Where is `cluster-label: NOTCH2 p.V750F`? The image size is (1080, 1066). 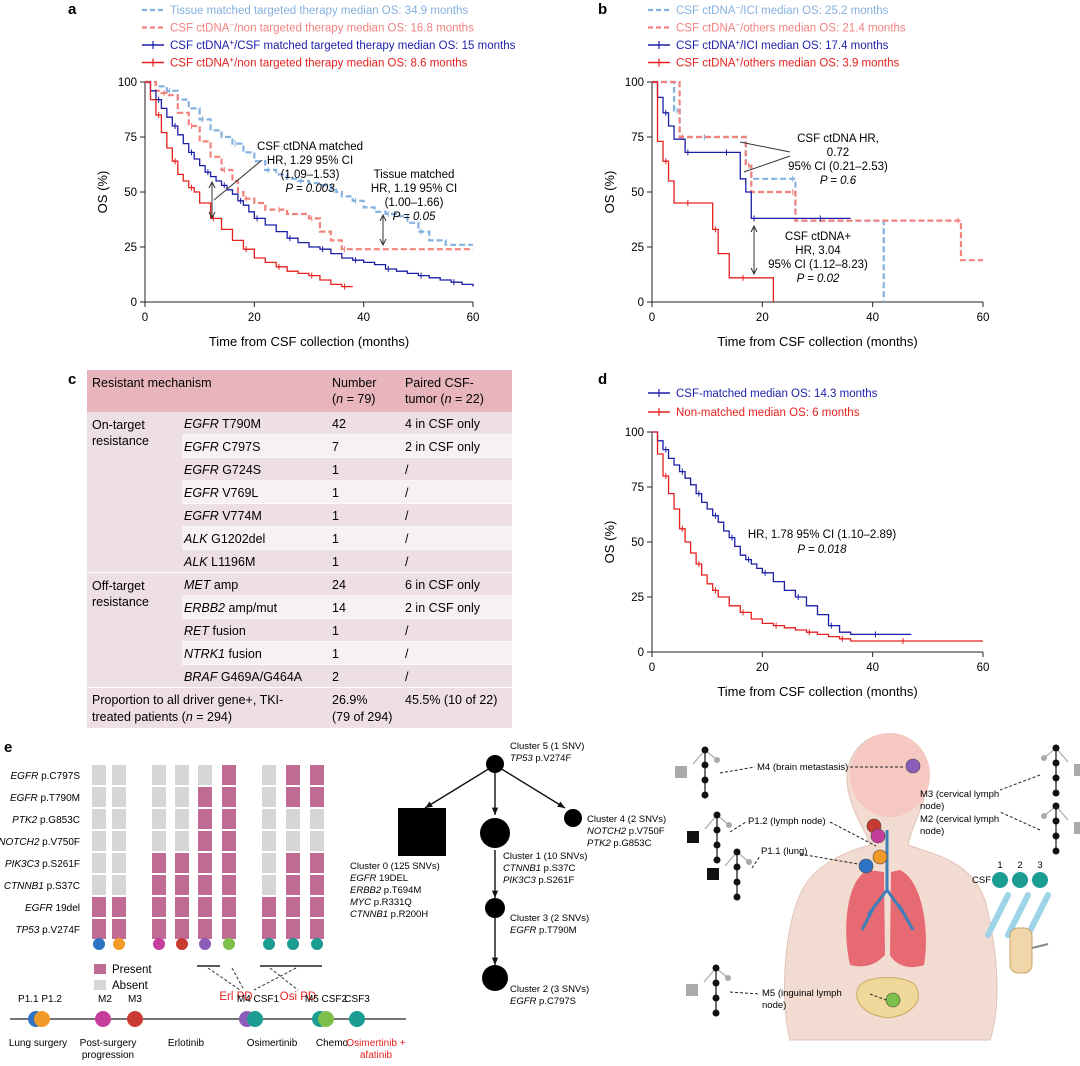
cluster-label: NOTCH2 p.V750F is located at coordinates (626, 831).